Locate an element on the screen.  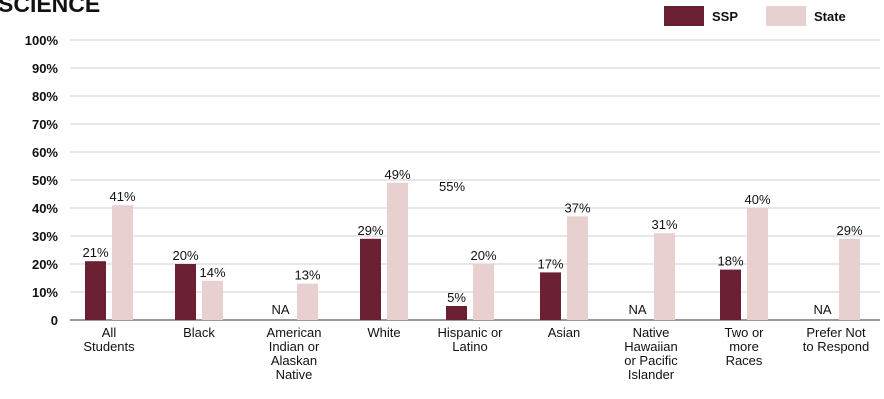
ssp-data-label: 21% is located at coordinates (95, 252).